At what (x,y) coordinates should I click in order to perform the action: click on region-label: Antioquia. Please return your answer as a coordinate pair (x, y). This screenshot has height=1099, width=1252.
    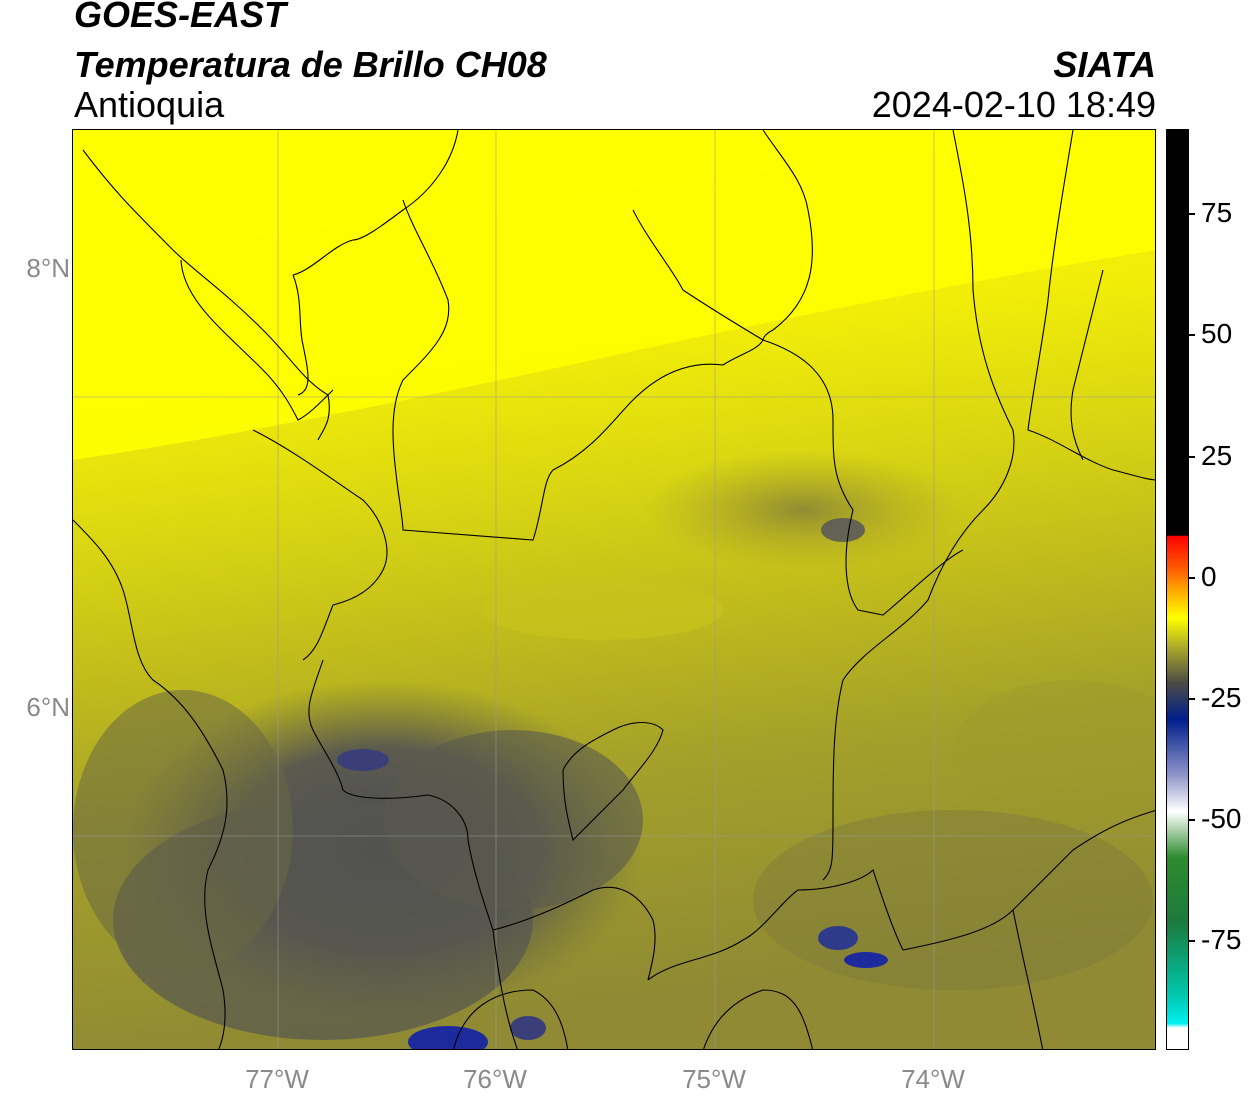
    Looking at the image, I should click on (149, 104).